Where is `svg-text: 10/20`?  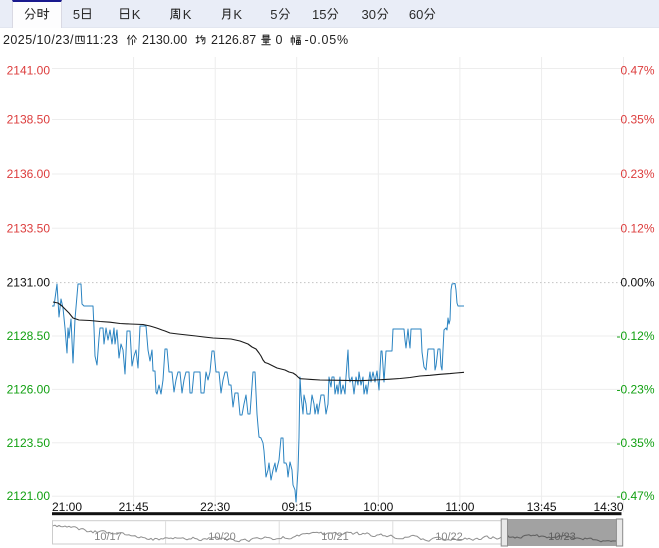
svg-text: 10/20 is located at coordinates (222, 537).